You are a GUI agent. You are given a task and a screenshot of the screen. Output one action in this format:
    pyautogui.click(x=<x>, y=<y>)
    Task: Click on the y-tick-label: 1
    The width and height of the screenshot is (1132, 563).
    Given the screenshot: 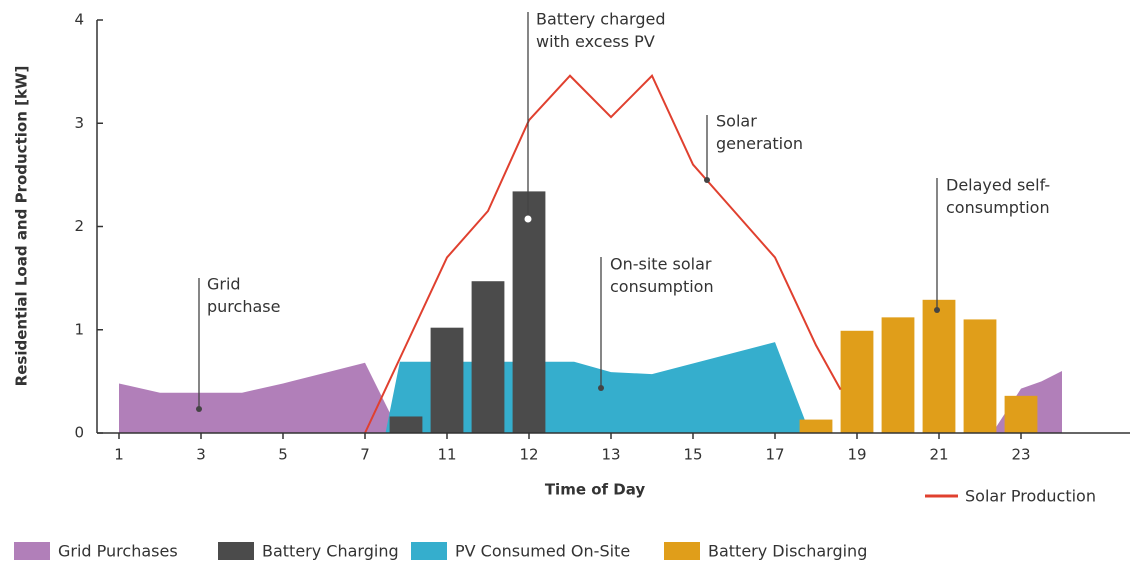 What is the action you would take?
    pyautogui.click(x=79, y=329)
    